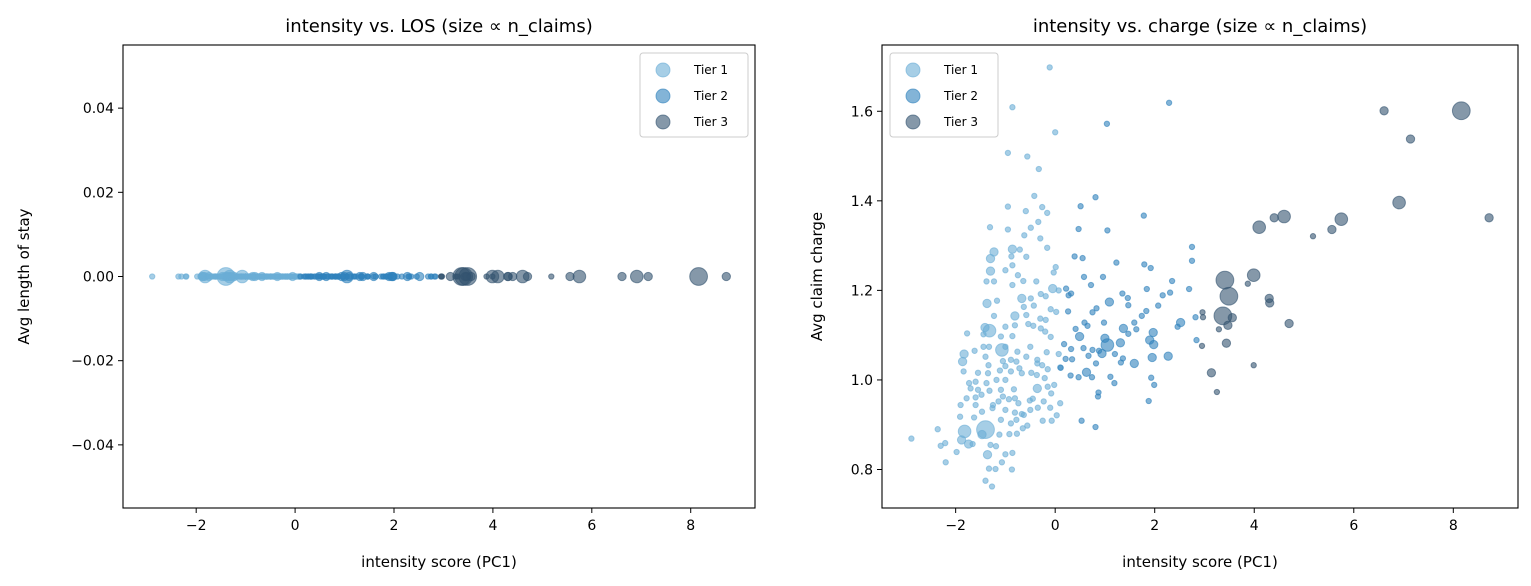 The width and height of the screenshot is (1531, 586). Describe the element at coordinates (960, 96) in the screenshot. I see `legend-label: Tier 2` at that location.